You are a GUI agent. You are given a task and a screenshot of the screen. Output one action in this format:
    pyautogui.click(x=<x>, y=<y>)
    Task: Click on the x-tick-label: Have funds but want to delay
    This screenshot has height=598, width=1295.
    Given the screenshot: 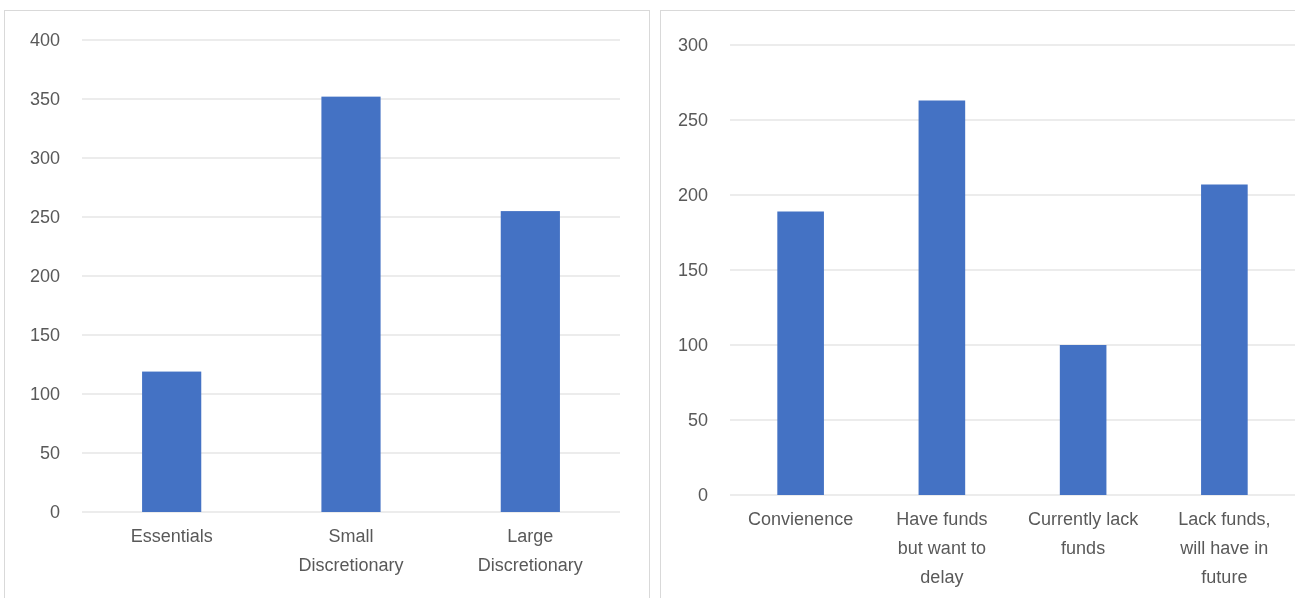 What is the action you would take?
    pyautogui.click(x=942, y=548)
    